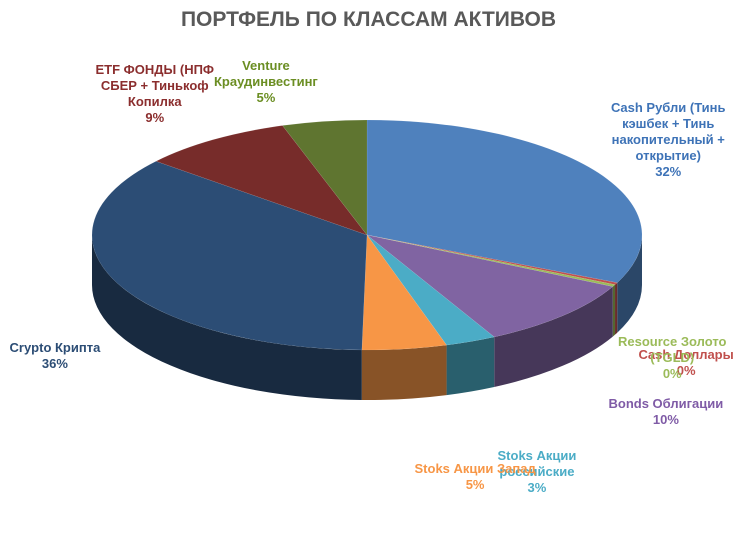 The image size is (737, 538). I want to click on slice-label-8: Venture Краудинвестинг 5%, so click(266, 82).